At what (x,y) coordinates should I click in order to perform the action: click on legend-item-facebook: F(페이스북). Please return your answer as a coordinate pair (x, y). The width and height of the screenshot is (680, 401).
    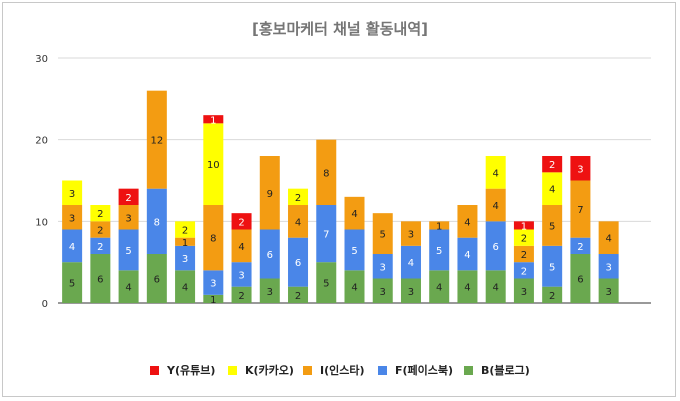
    Looking at the image, I should click on (415, 370).